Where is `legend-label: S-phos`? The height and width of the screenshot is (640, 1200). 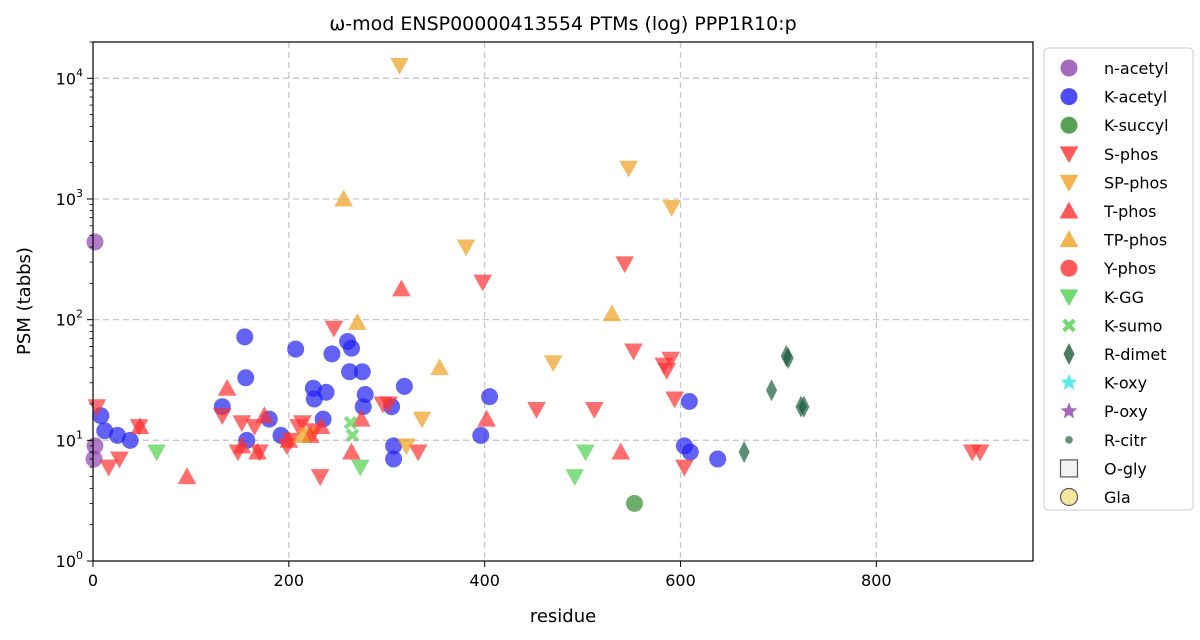
legend-label: S-phos is located at coordinates (1131, 154).